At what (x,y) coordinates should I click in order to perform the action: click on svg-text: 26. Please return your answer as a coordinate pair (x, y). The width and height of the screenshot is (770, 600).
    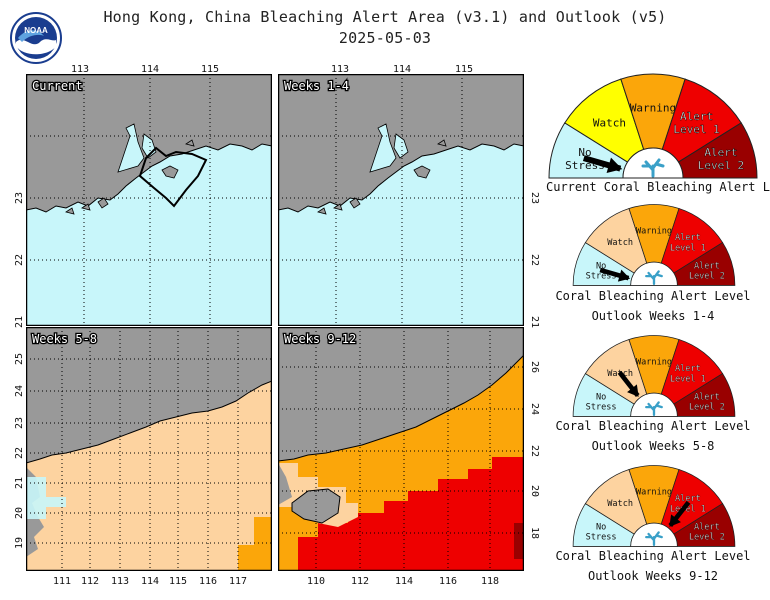
    Looking at the image, I should click on (534, 367).